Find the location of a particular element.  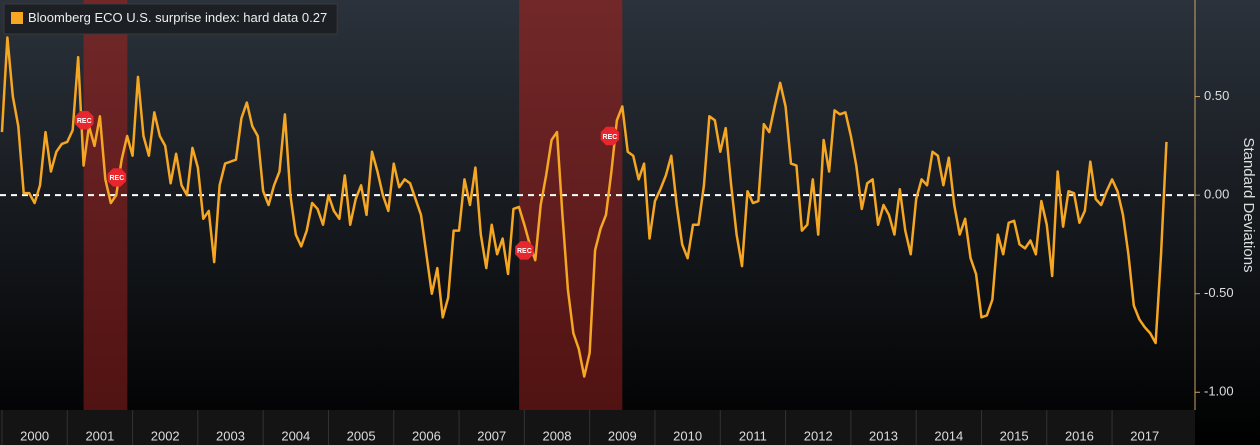

x-tick-label: 2001 is located at coordinates (99, 435).